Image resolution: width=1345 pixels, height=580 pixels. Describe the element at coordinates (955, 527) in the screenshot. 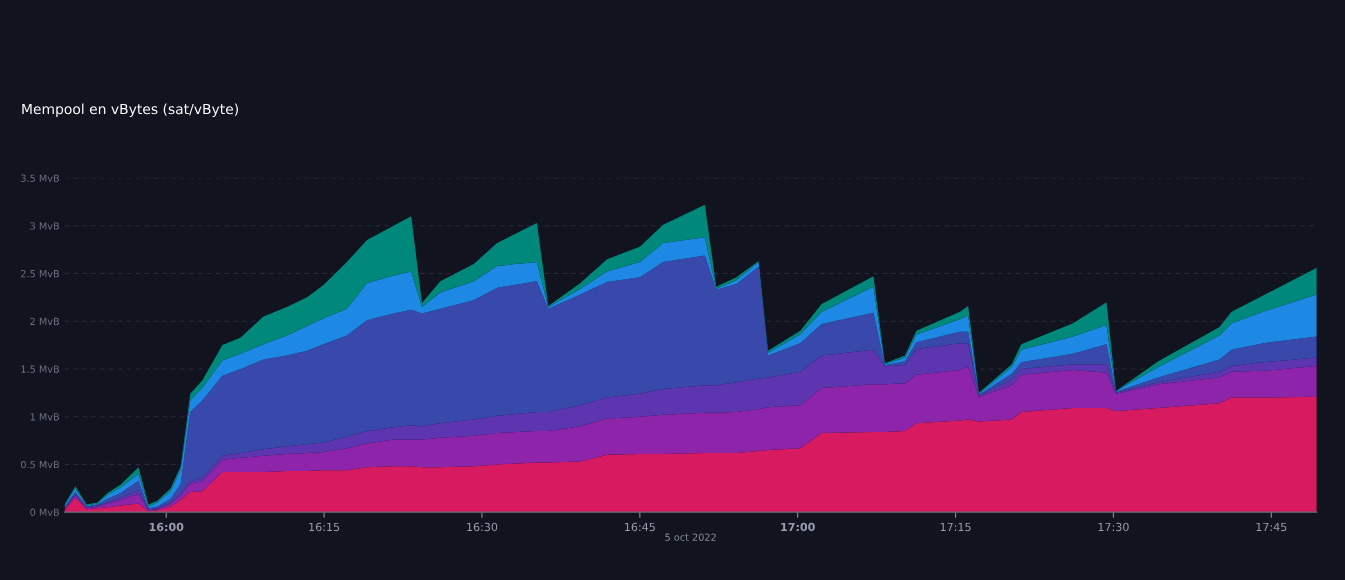

I see `x-tick-label: 17:15` at that location.